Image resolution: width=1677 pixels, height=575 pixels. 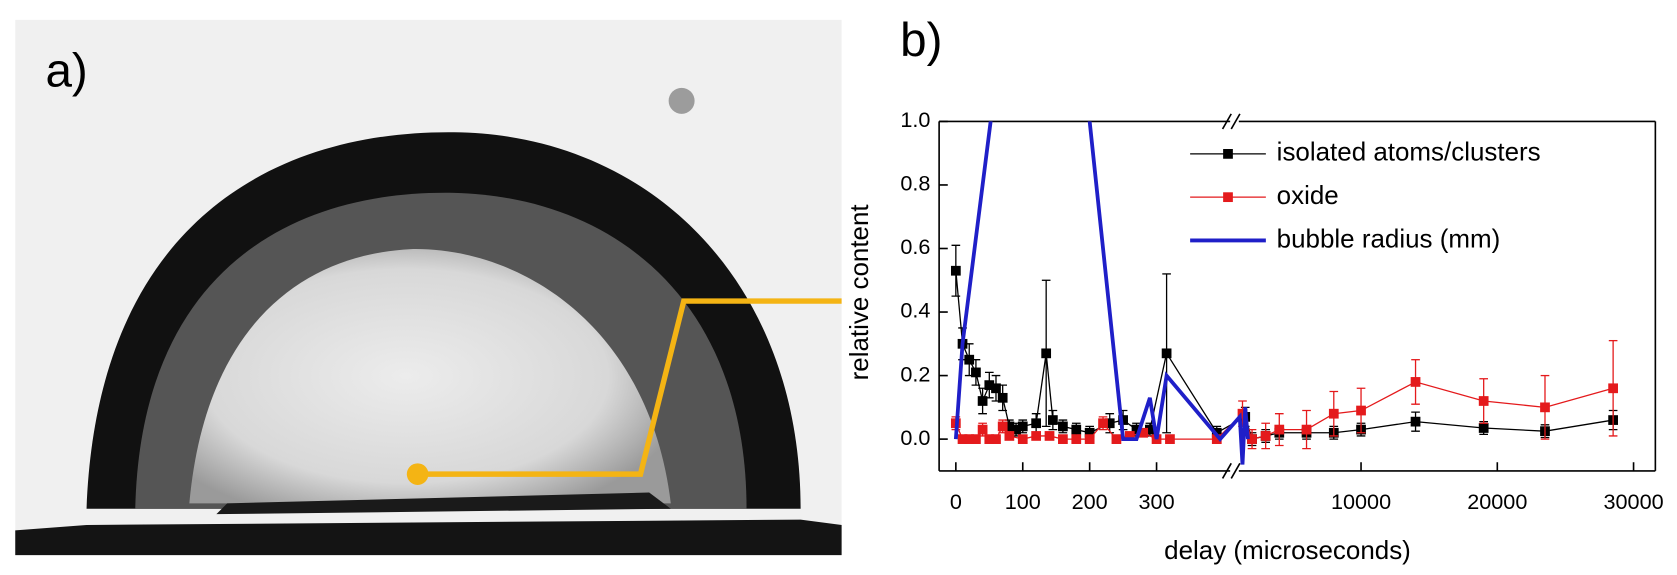 What do you see at coordinates (1361, 501) in the screenshot?
I see `x-tick-label: 10000` at bounding box center [1361, 501].